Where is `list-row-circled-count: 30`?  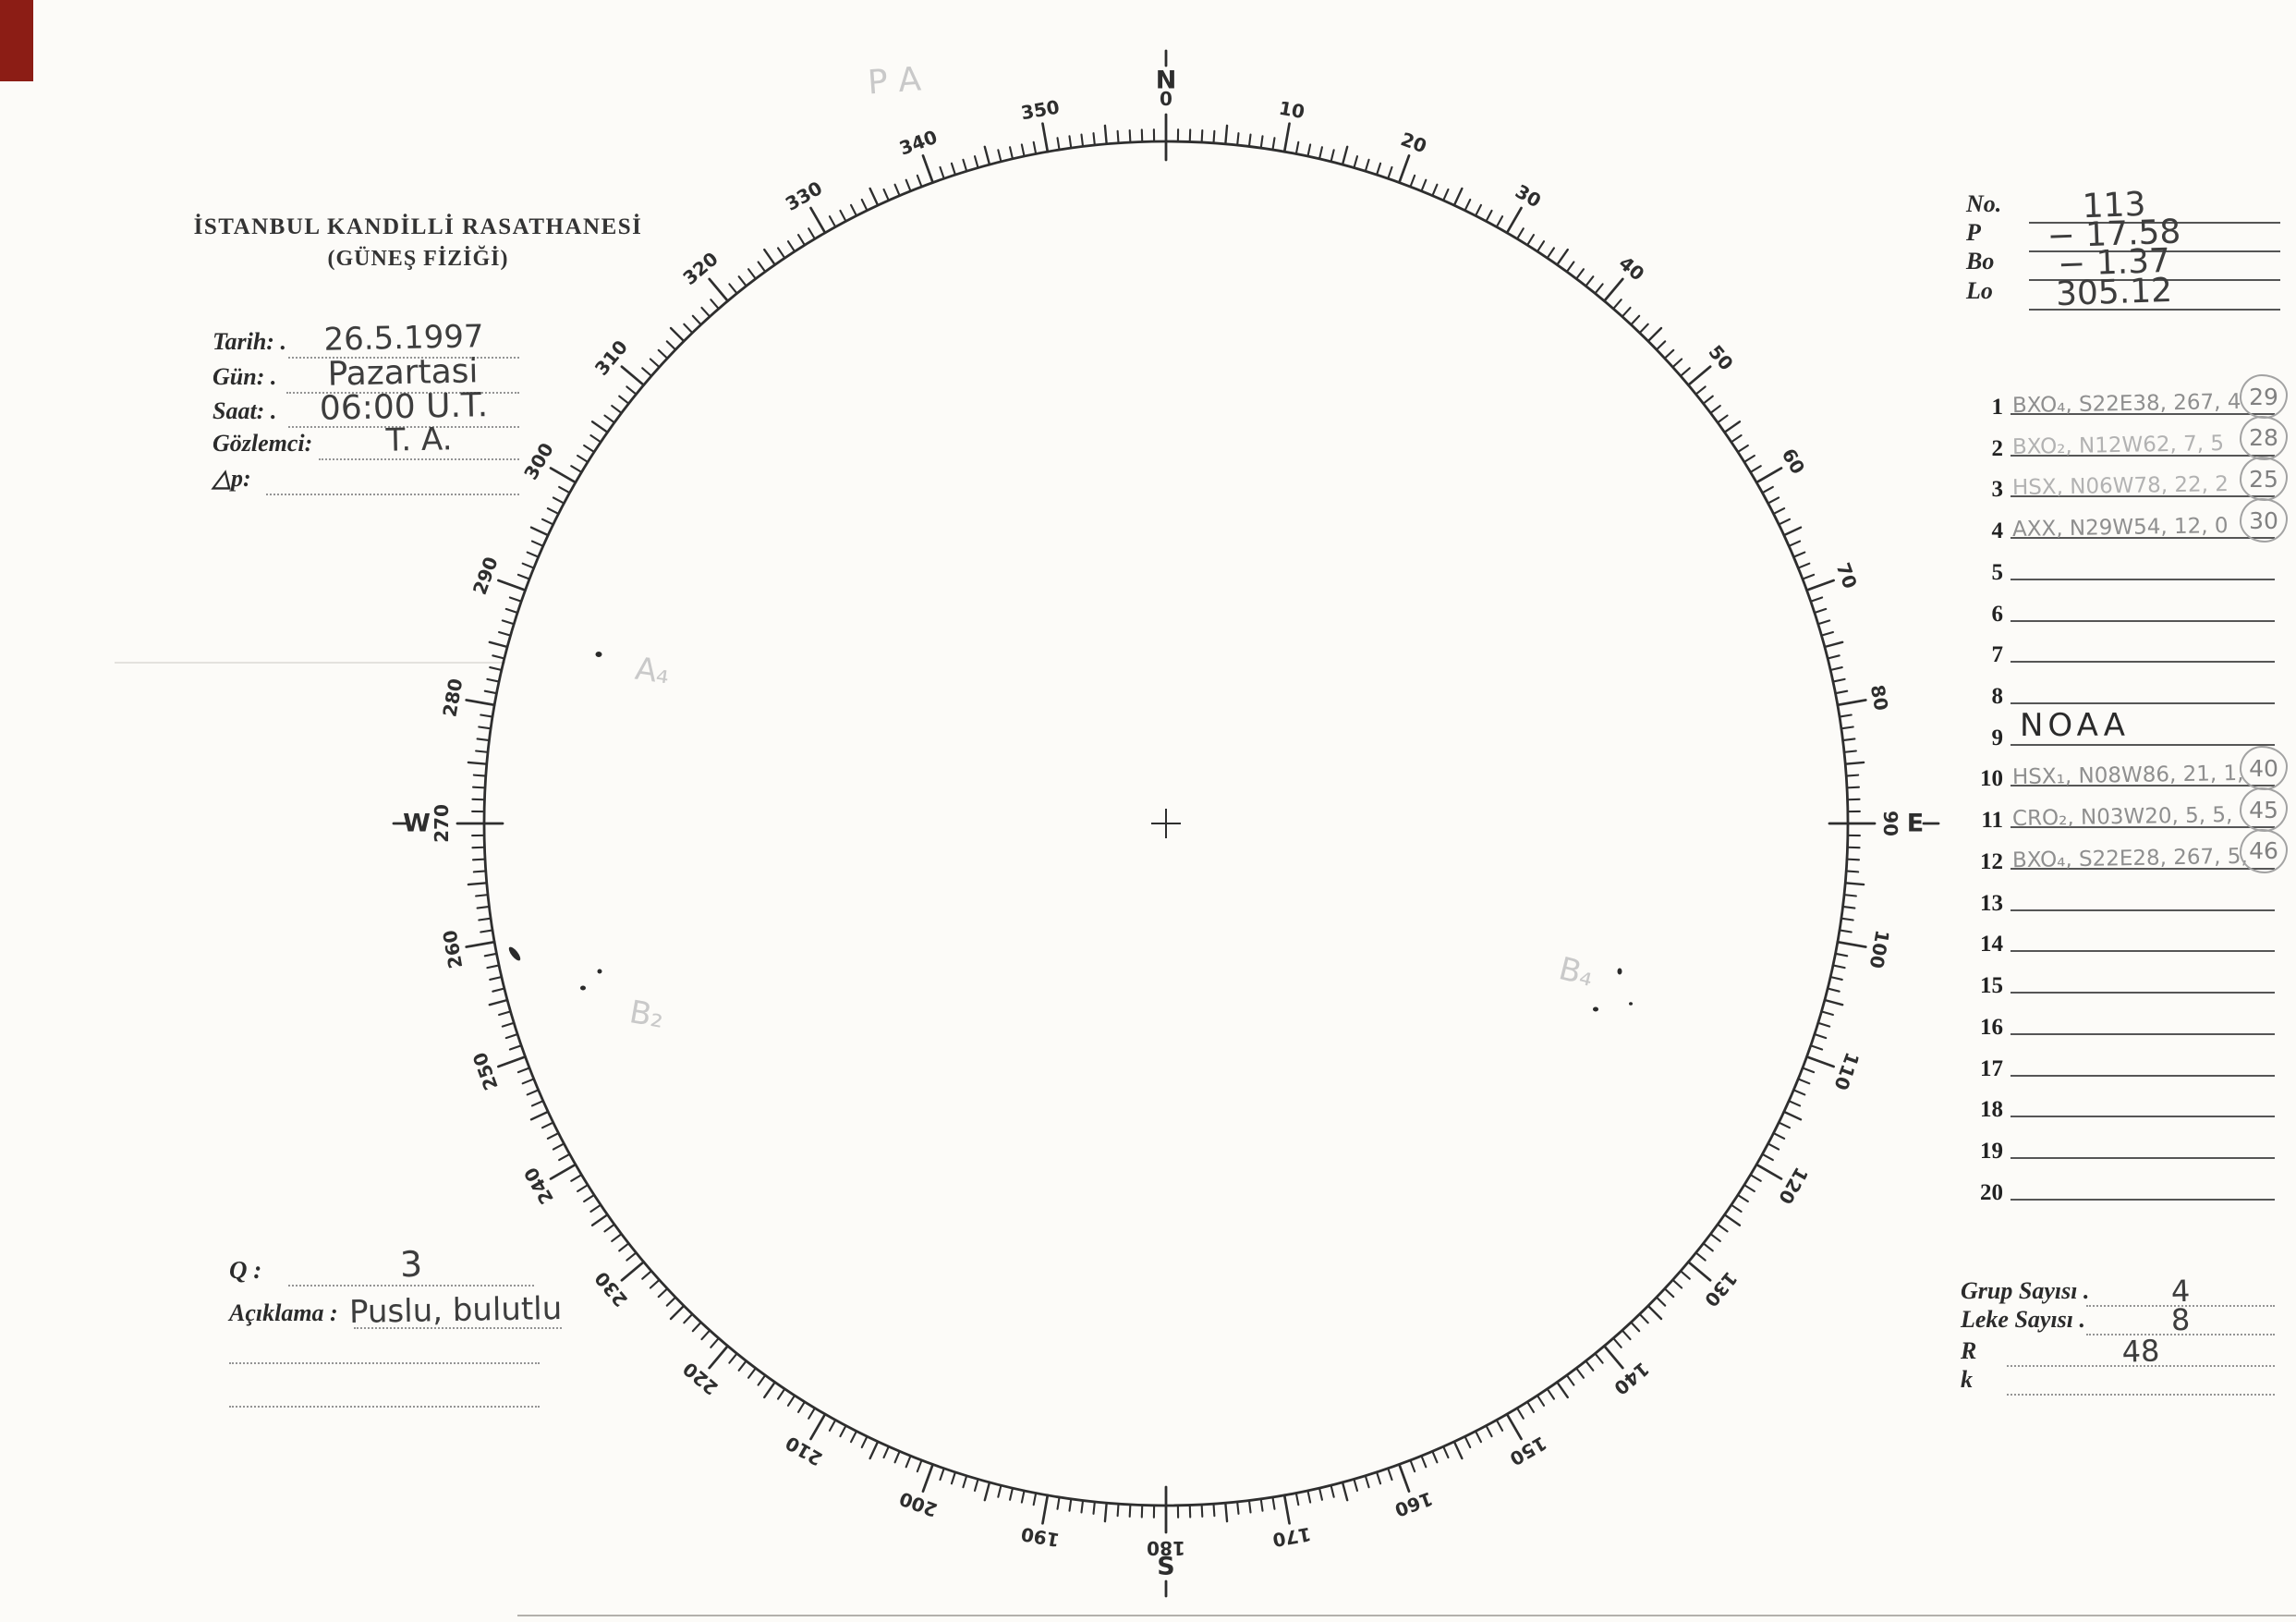 list-row-circled-count: 30 is located at coordinates (2264, 520).